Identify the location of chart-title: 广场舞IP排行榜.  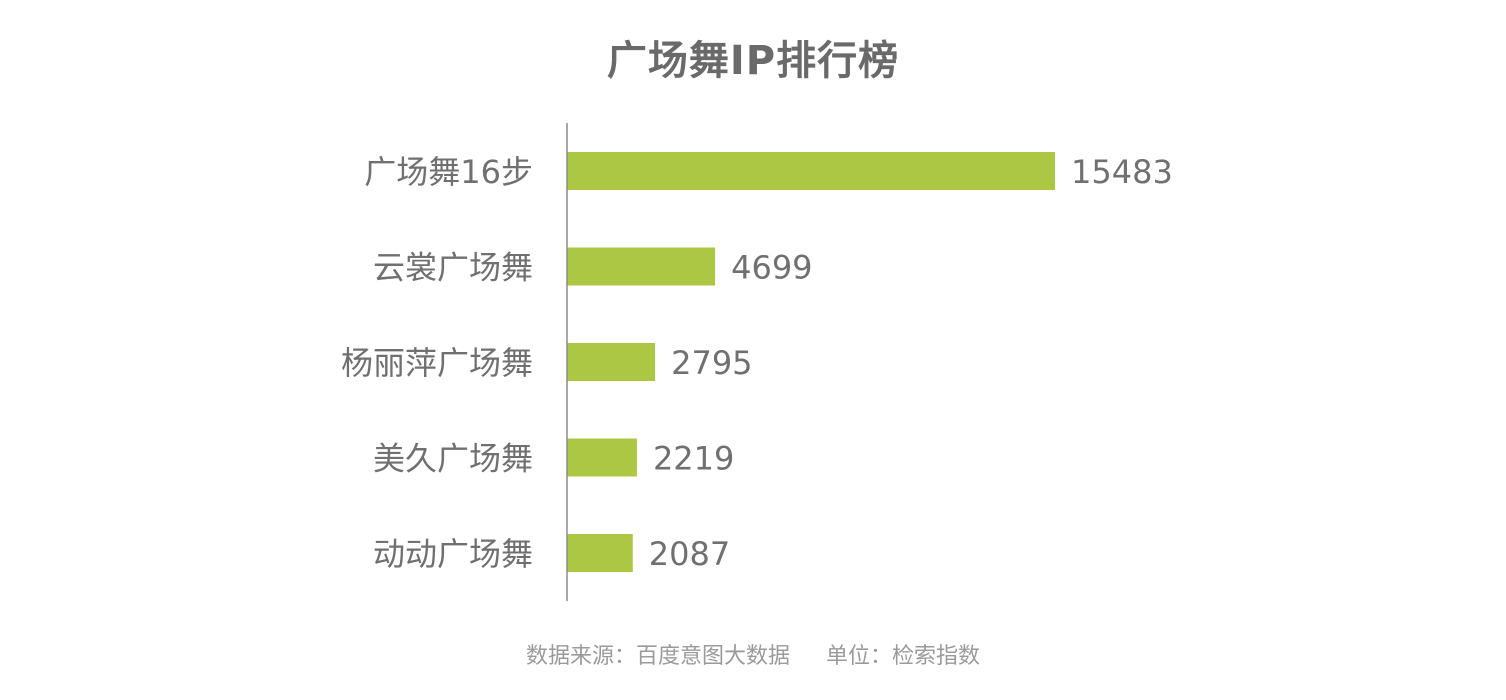
(753, 61).